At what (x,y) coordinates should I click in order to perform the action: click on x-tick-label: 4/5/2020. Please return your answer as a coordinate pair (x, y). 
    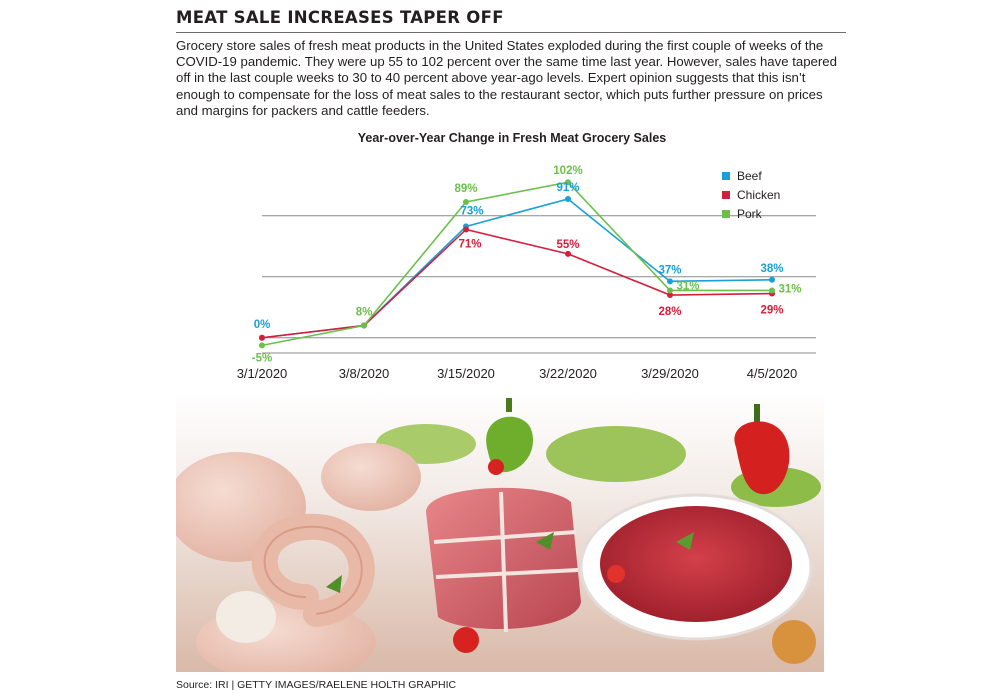
    Looking at the image, I should click on (772, 373).